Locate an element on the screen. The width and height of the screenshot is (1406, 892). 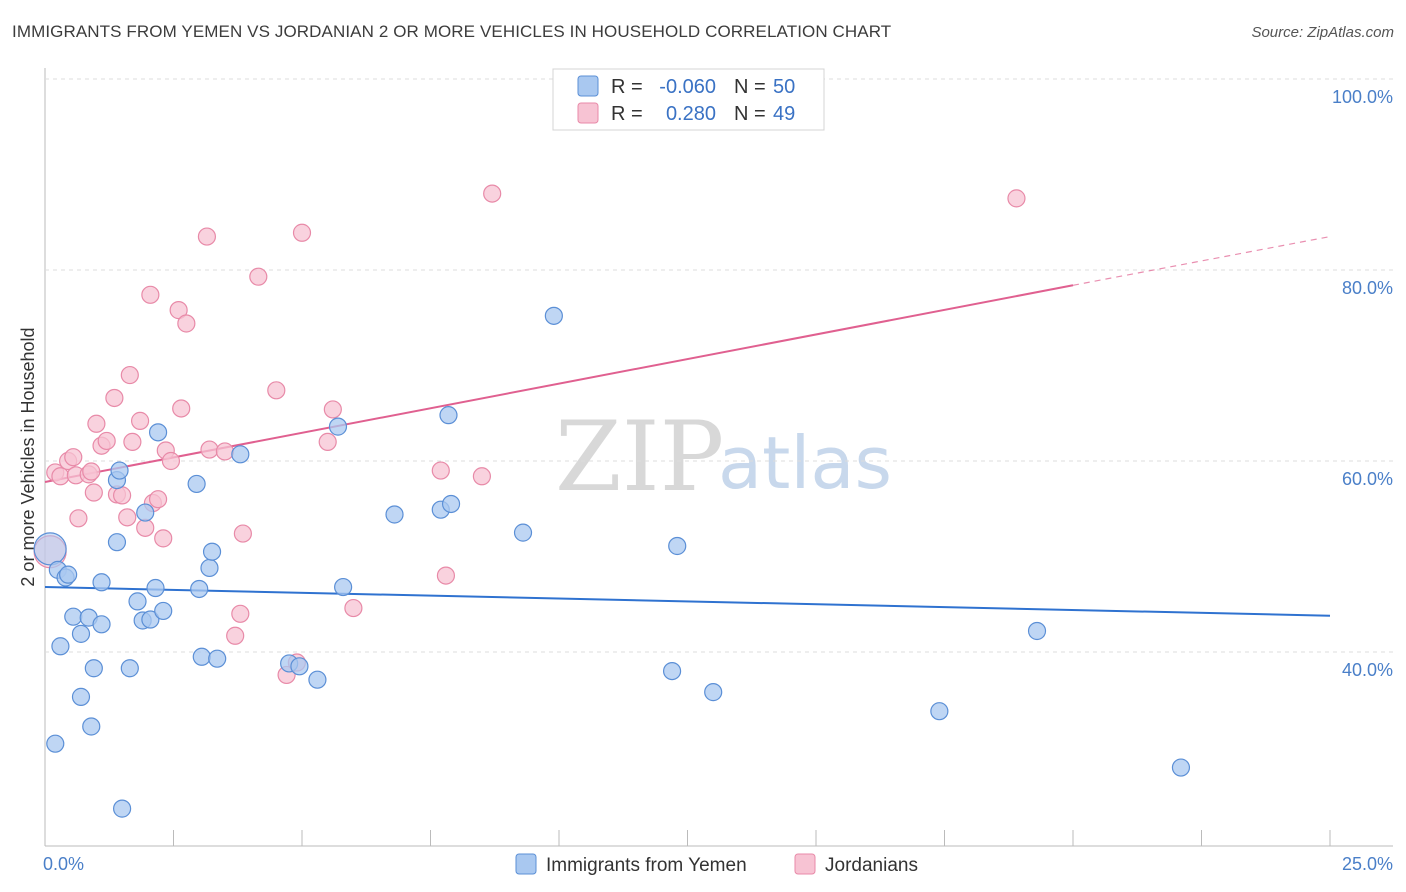
series-legend-label-yemen: Immigrants from Yemen is located at coordinates (646, 865).